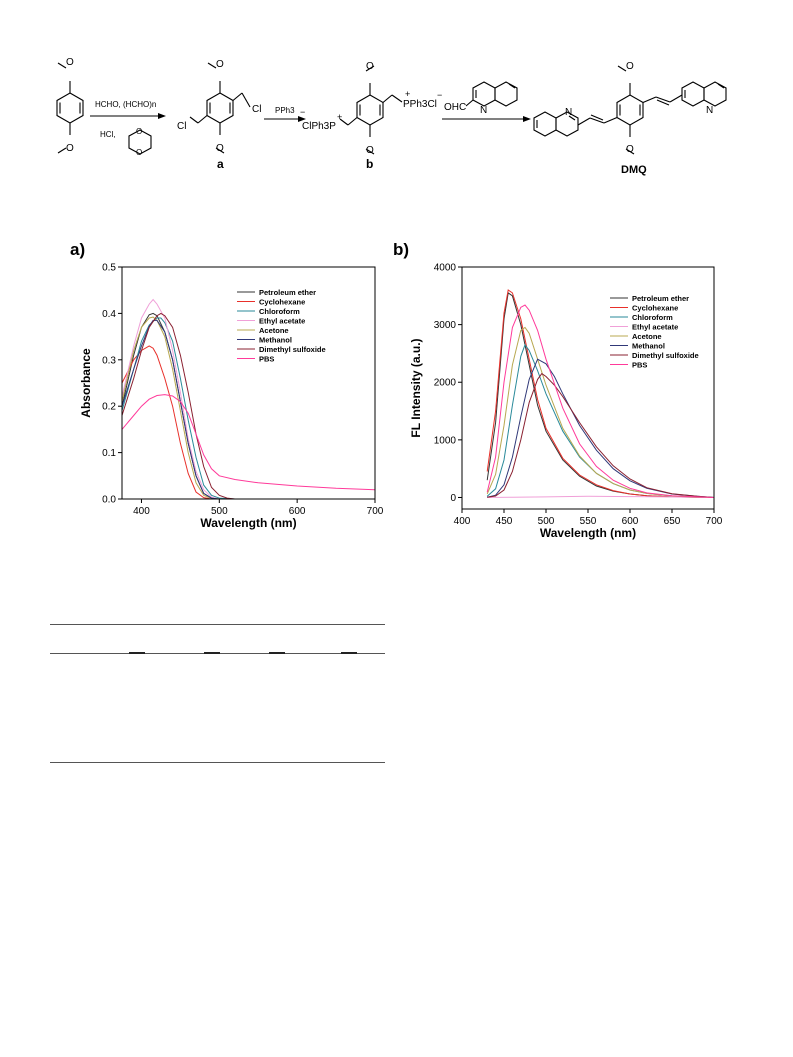 The height and width of the screenshot is (1057, 793). What do you see at coordinates (109, 453) in the screenshot?
I see `y-tick-label: 0.1` at bounding box center [109, 453].